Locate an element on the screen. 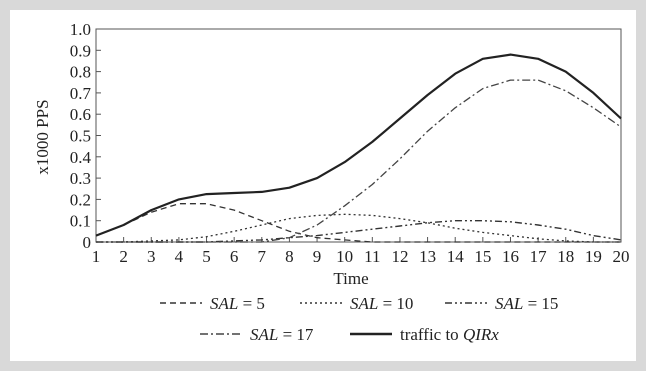  x-tick-label: 3 is located at coordinates (151, 256).